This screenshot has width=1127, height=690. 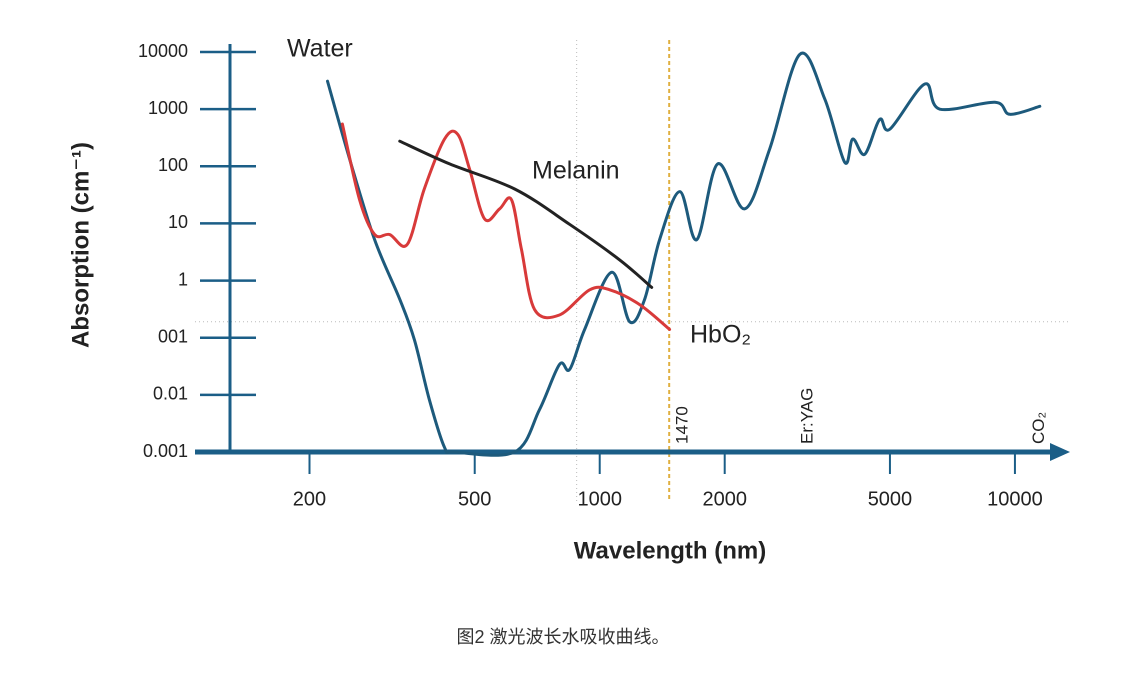 What do you see at coordinates (173, 336) in the screenshot?
I see `y-tick-label: 001` at bounding box center [173, 336].